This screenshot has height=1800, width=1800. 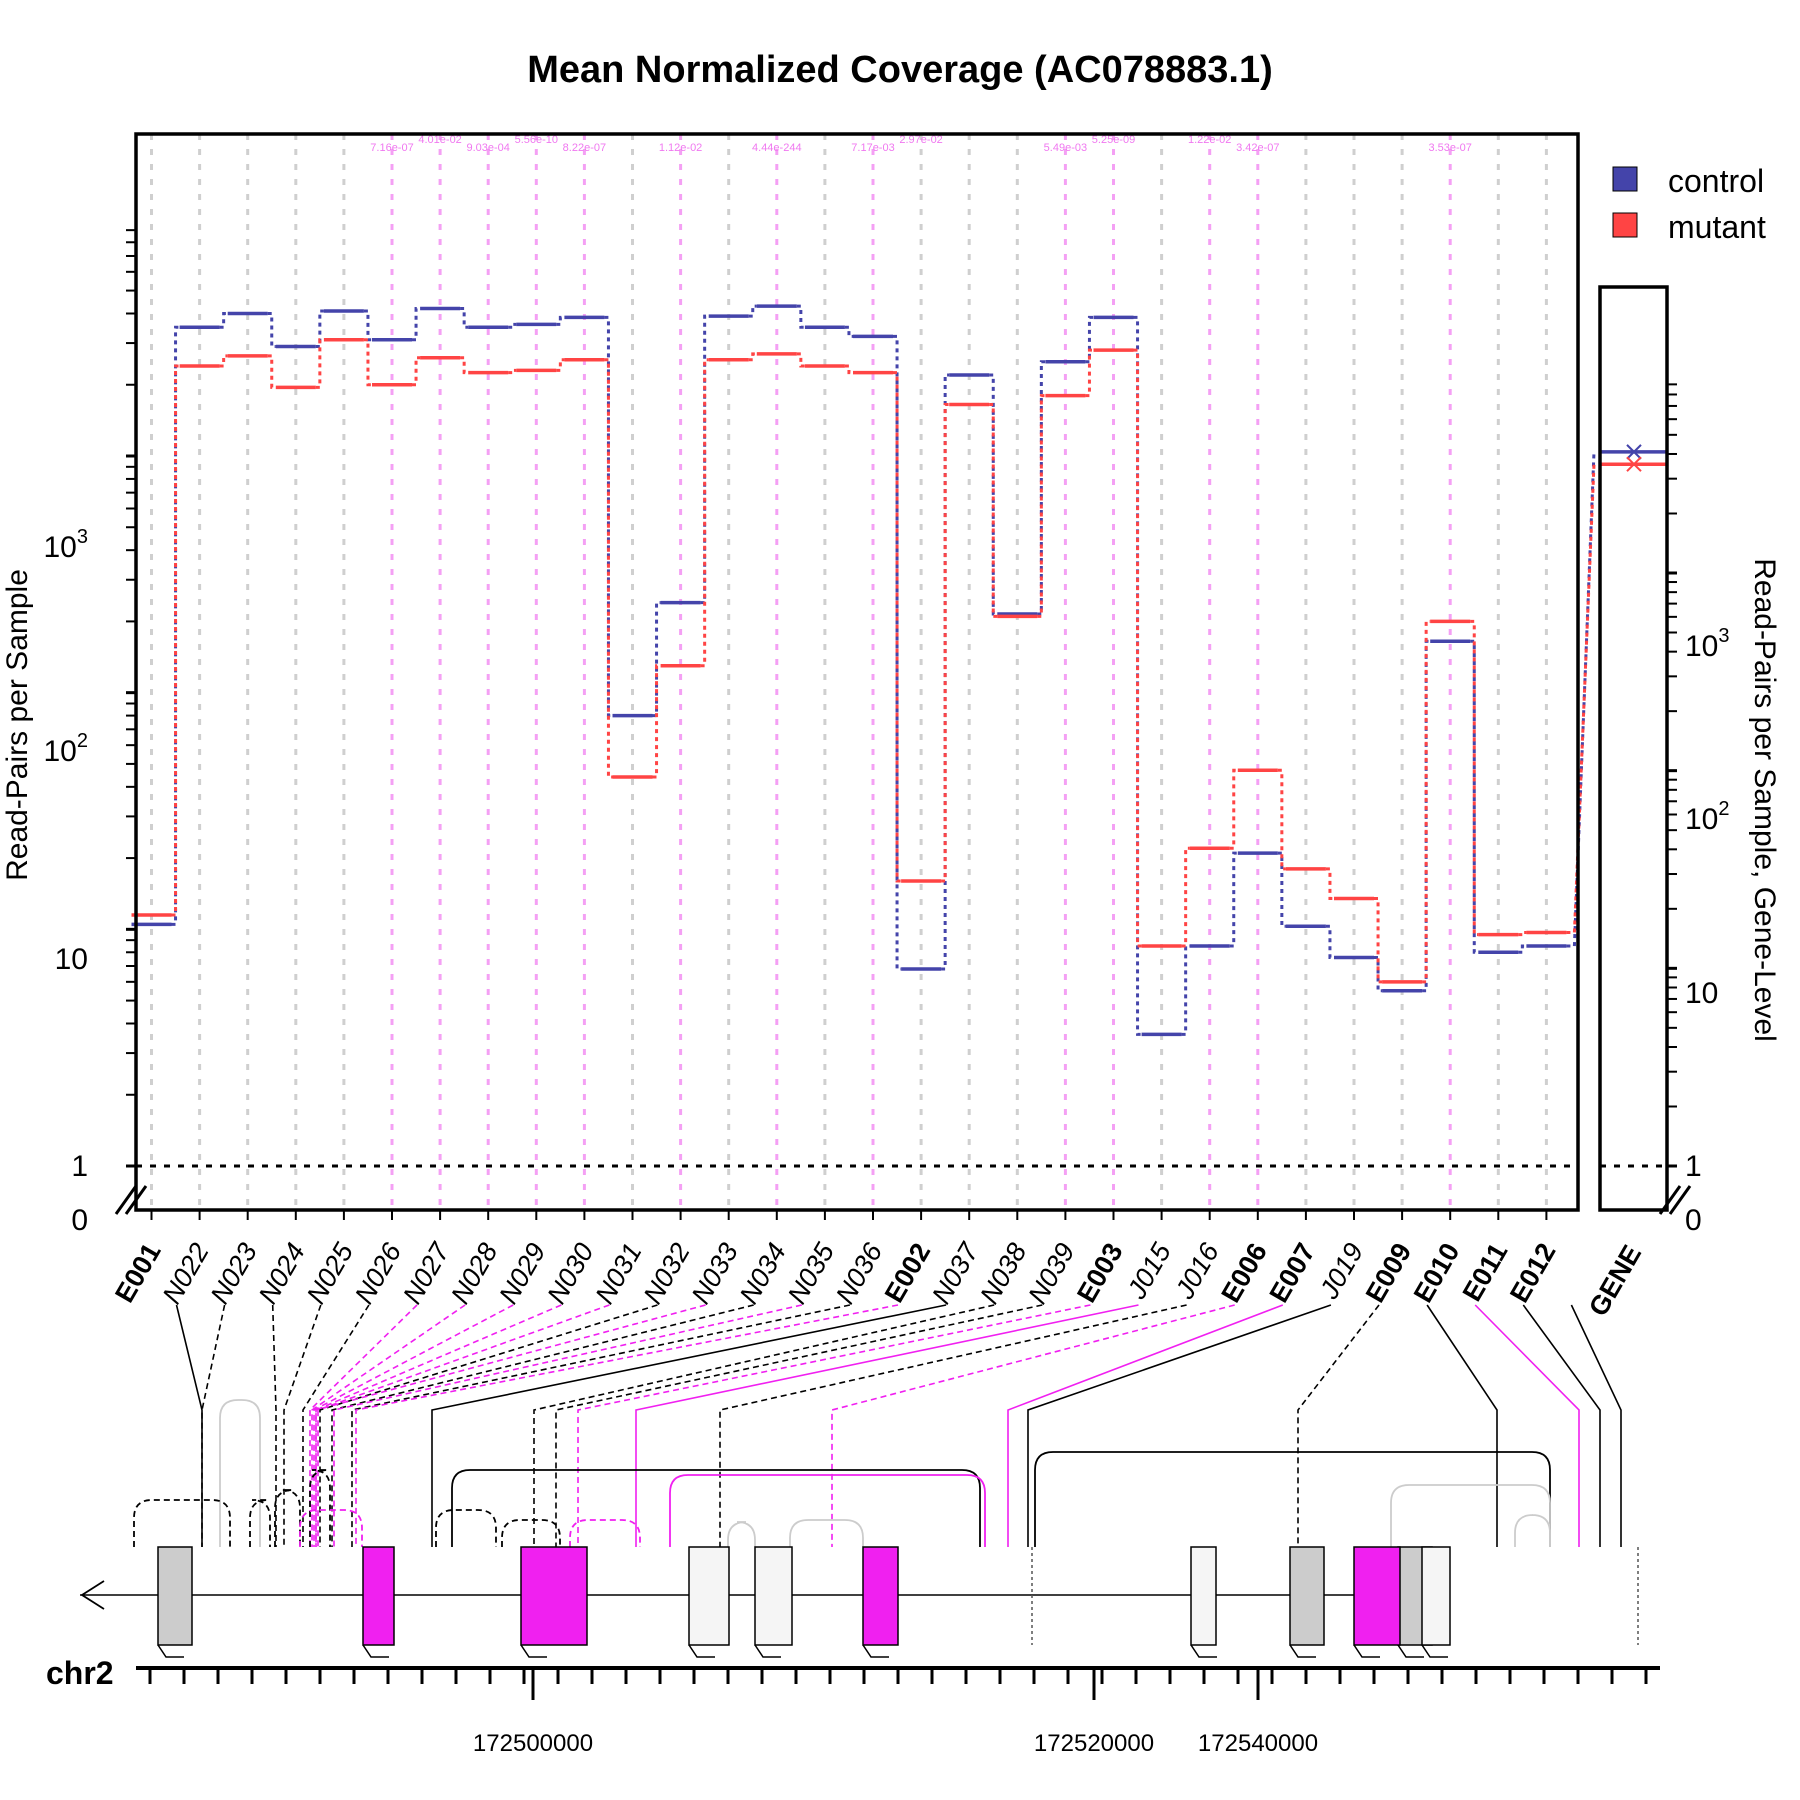 What do you see at coordinates (857, 1214) in the screenshot?
I see `feature-axis` at bounding box center [857, 1214].